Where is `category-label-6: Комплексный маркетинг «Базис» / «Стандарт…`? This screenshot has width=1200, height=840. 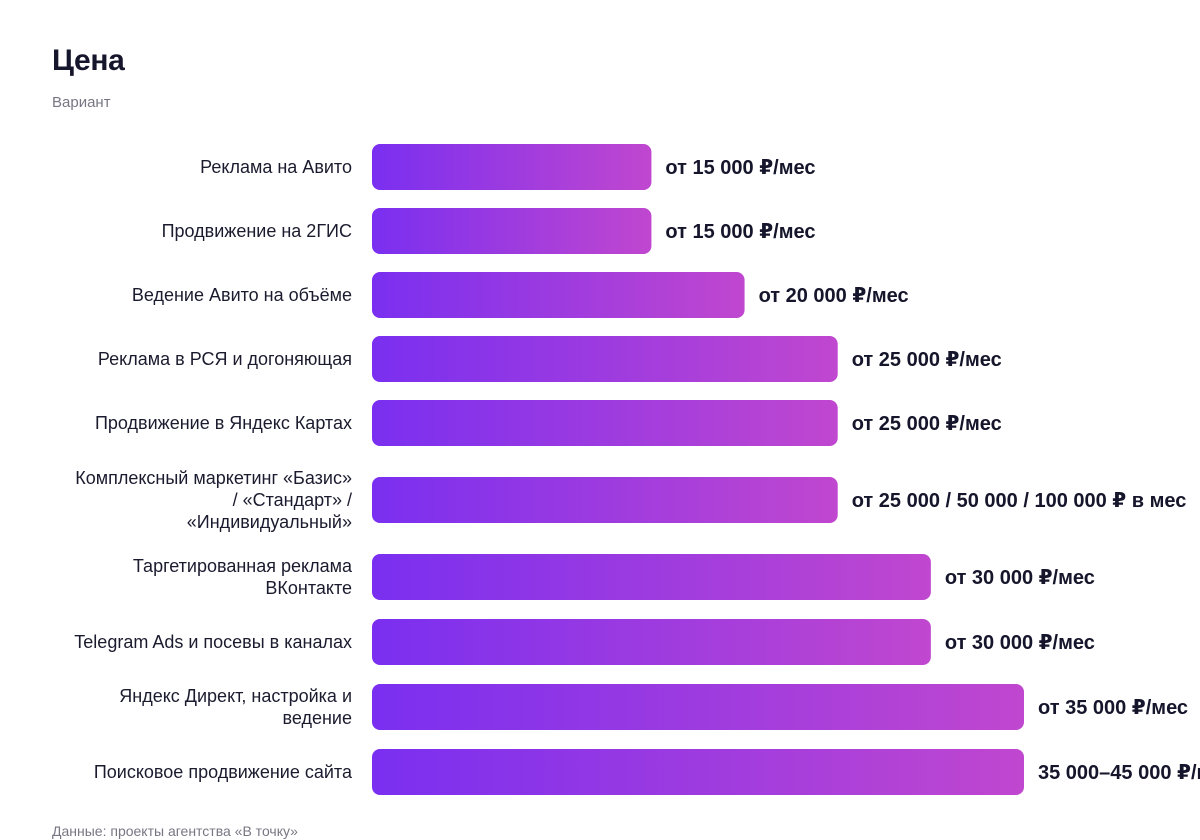
category-label-6: Комплексный маркетинг «Базис» / «Стандарт… is located at coordinates (213, 500).